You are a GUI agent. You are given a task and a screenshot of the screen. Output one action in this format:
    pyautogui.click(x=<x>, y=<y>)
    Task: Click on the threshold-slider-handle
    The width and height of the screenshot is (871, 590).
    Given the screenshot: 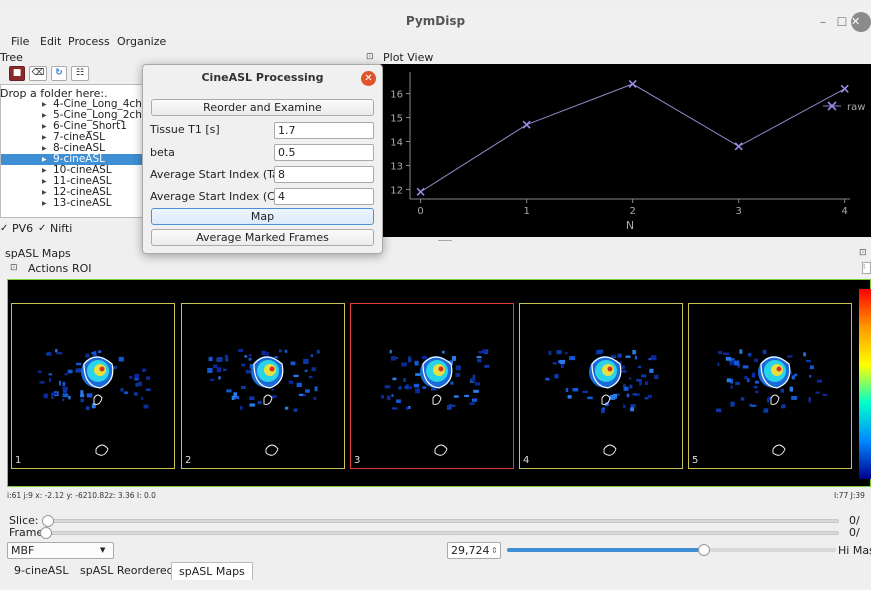 What is the action you would take?
    pyautogui.click(x=704, y=550)
    